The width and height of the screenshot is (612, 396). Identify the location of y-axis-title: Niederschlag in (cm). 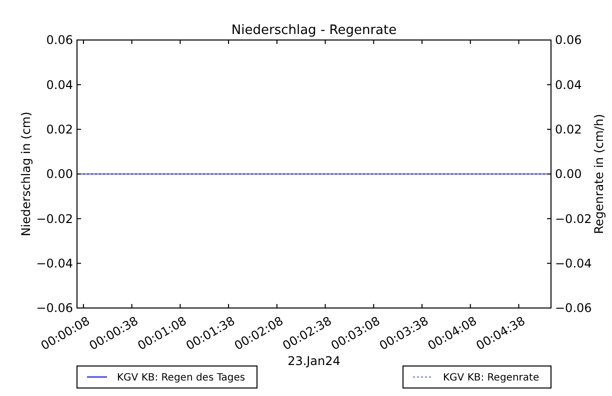
(26, 174).